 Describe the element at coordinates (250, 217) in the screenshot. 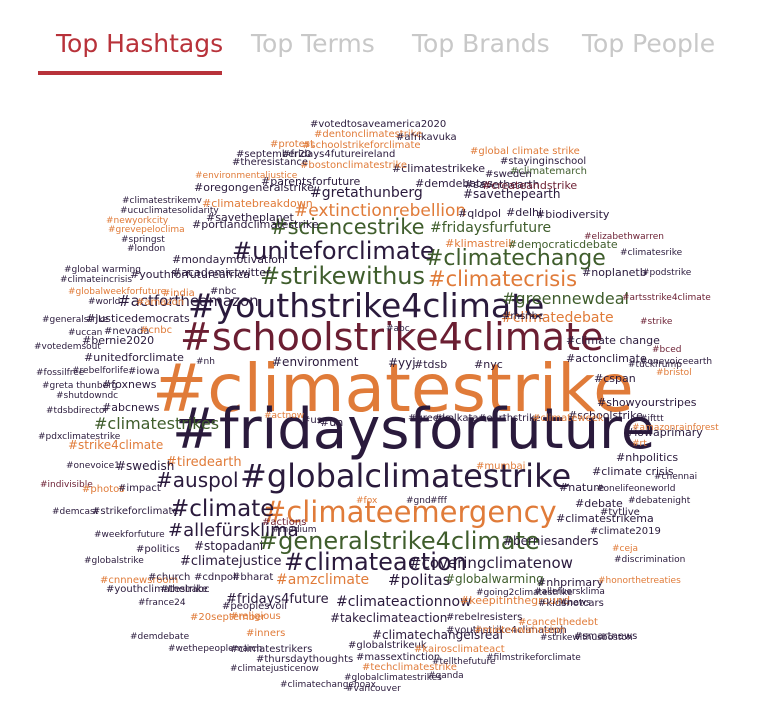

I see `hashtag-word: #savetheplanet` at that location.